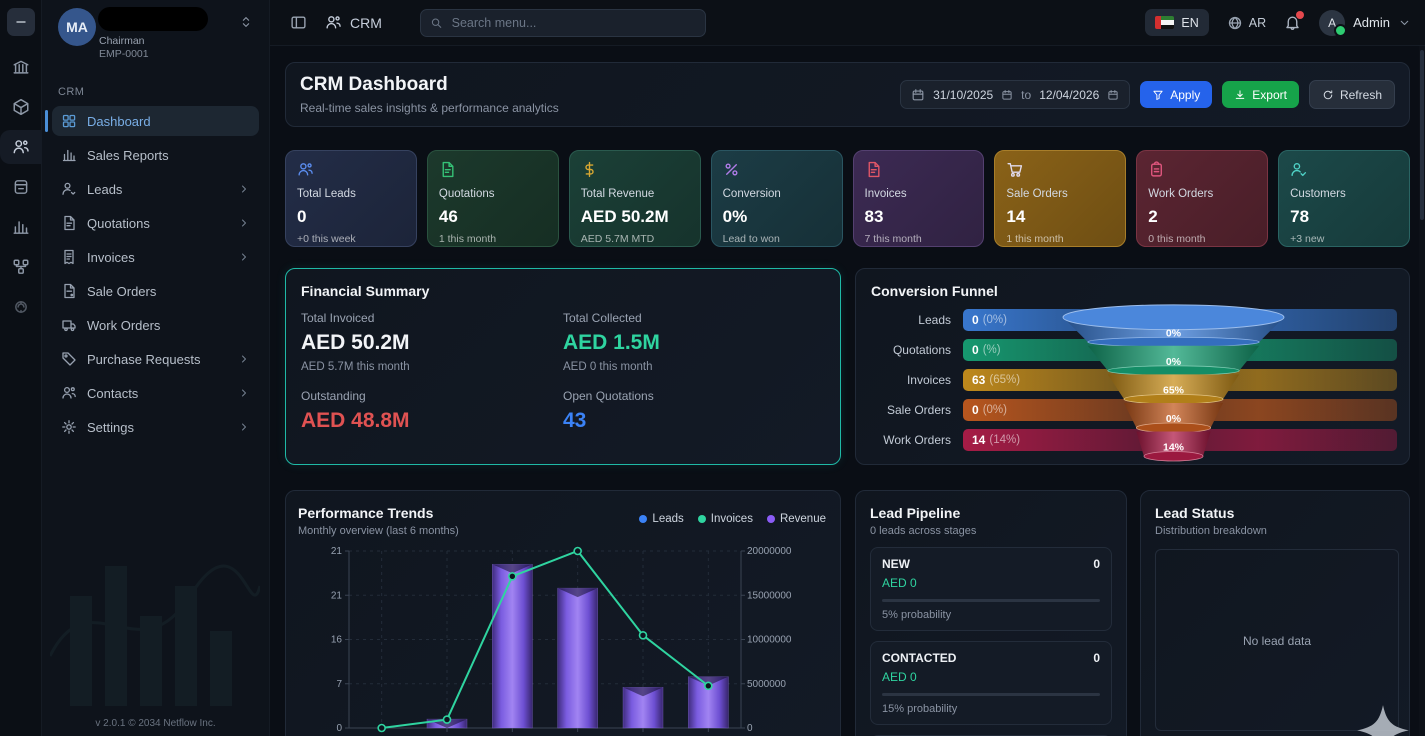 This screenshot has width=1425, height=736. I want to click on scrollbar, so click(1422, 391).